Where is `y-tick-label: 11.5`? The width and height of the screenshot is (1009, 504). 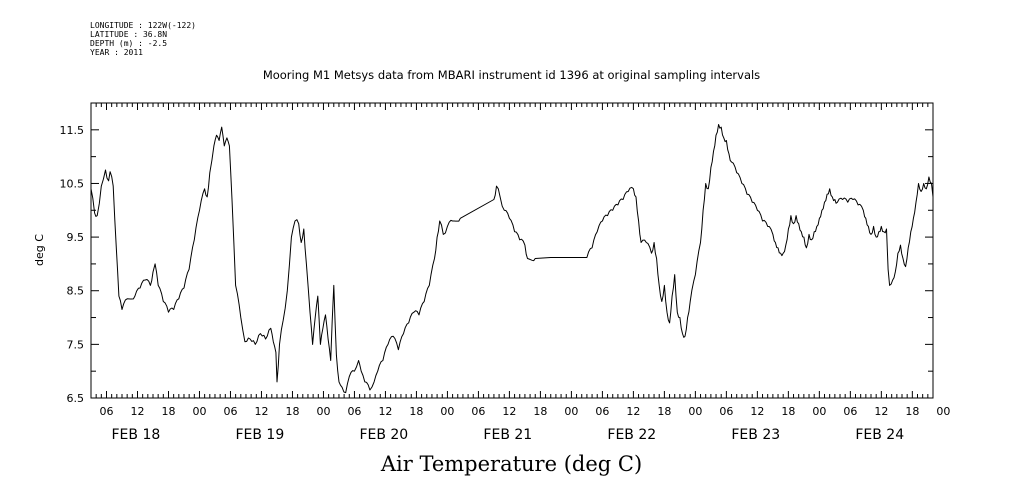 y-tick-label: 11.5 is located at coordinates (72, 130).